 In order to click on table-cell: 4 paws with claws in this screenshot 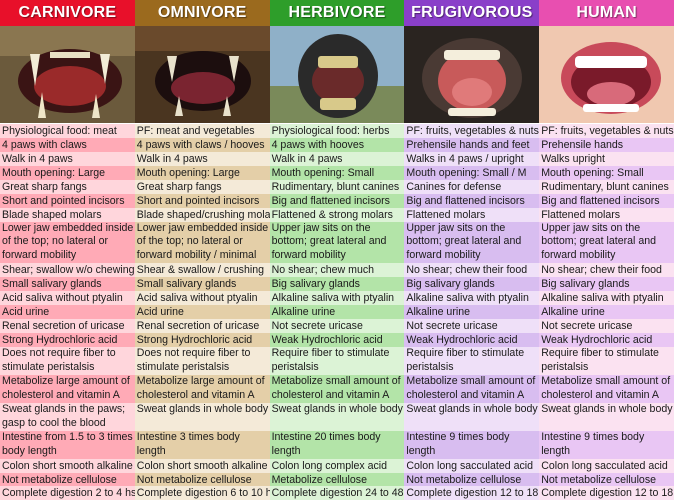, I will do `click(67, 144)`.